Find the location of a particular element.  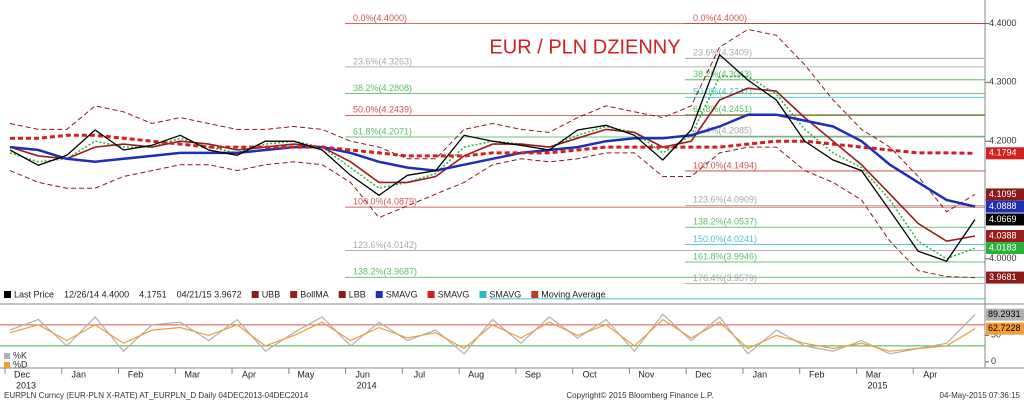

fib-label: 138.2%(3.9687) is located at coordinates (385, 272).